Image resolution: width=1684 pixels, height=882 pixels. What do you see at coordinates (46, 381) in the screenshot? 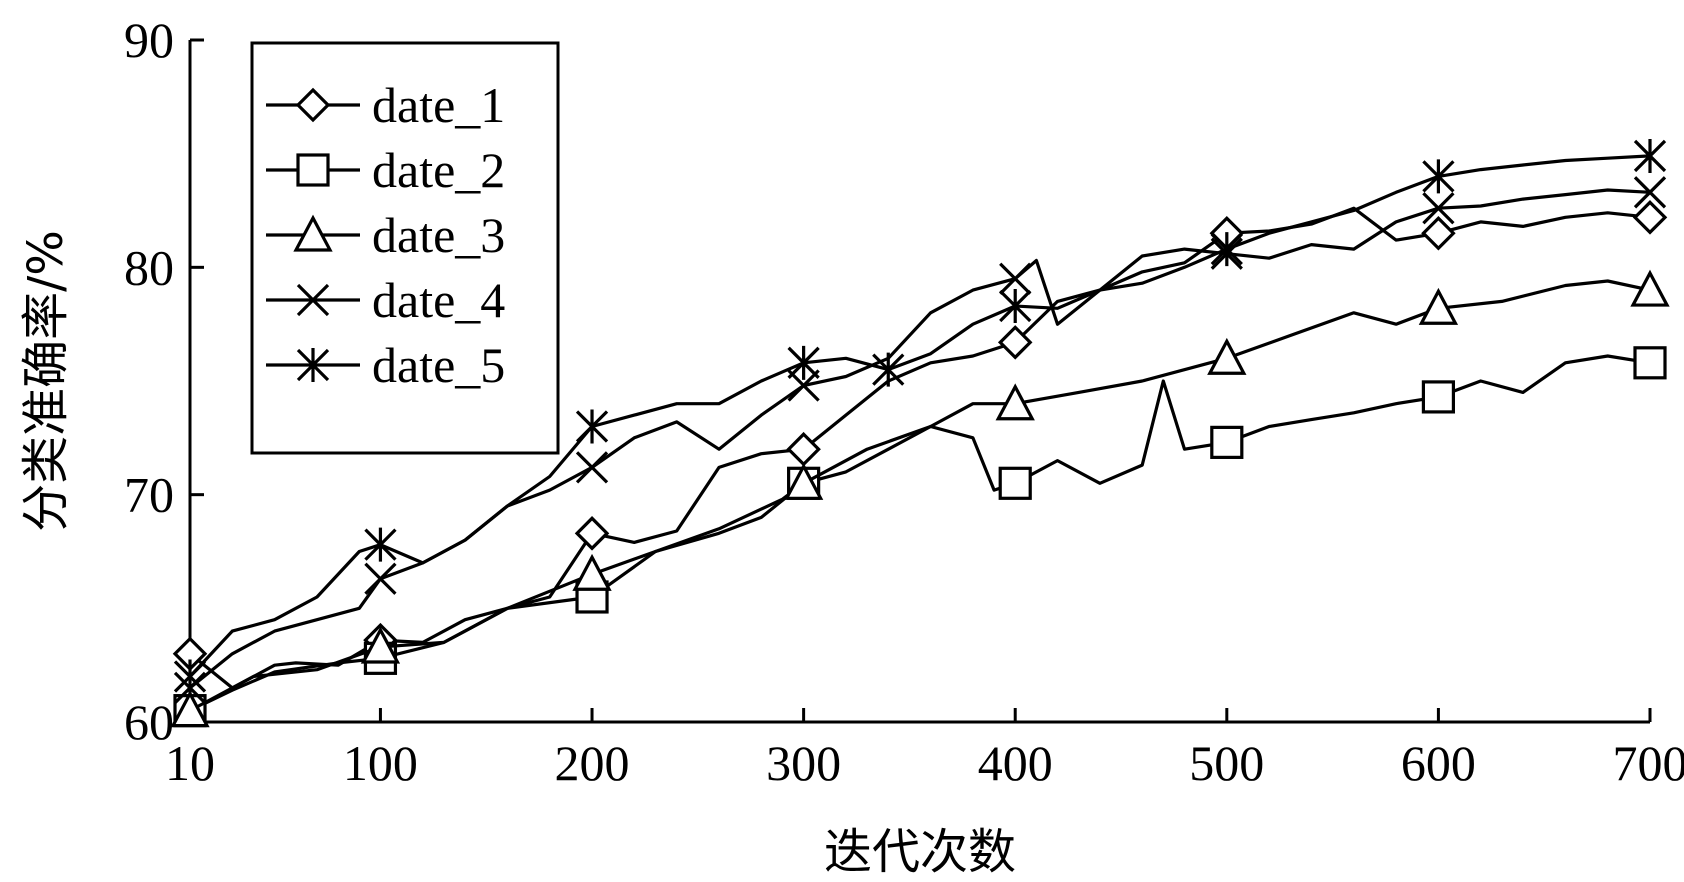
I see `y-axis-title: 分类准确率/%` at bounding box center [46, 381].